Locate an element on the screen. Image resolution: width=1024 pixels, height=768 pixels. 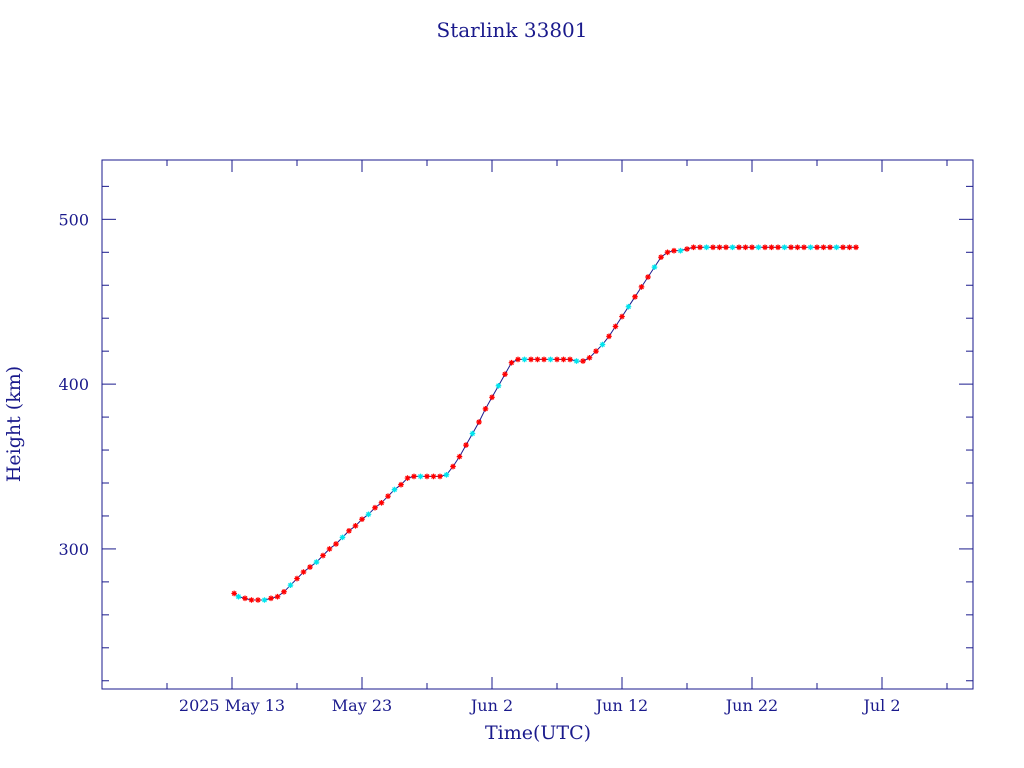
y-tick-label: 500 is located at coordinates (73, 219).